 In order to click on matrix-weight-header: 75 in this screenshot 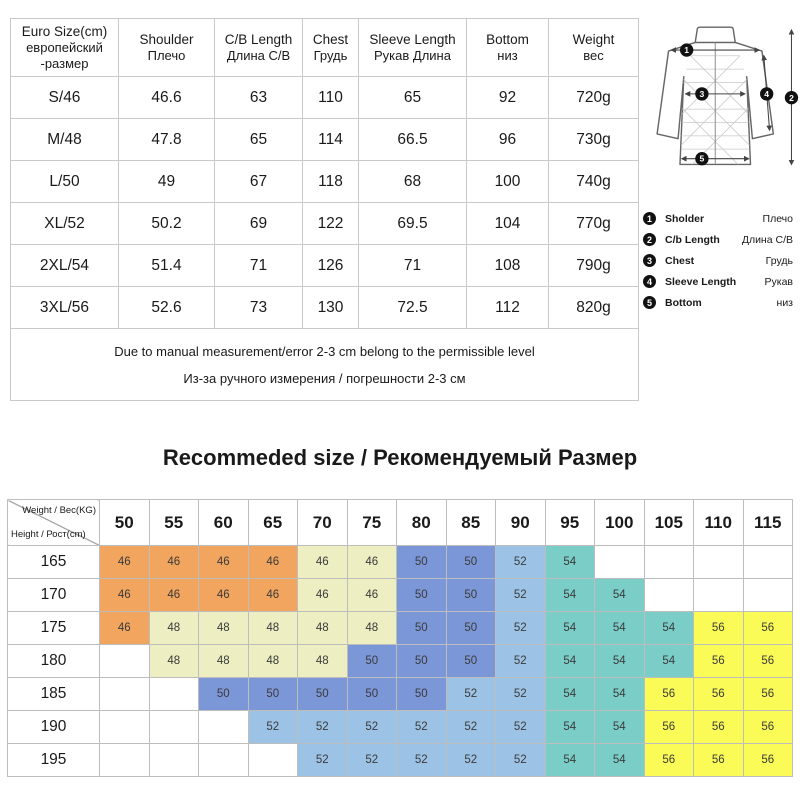, I will do `click(371, 522)`.